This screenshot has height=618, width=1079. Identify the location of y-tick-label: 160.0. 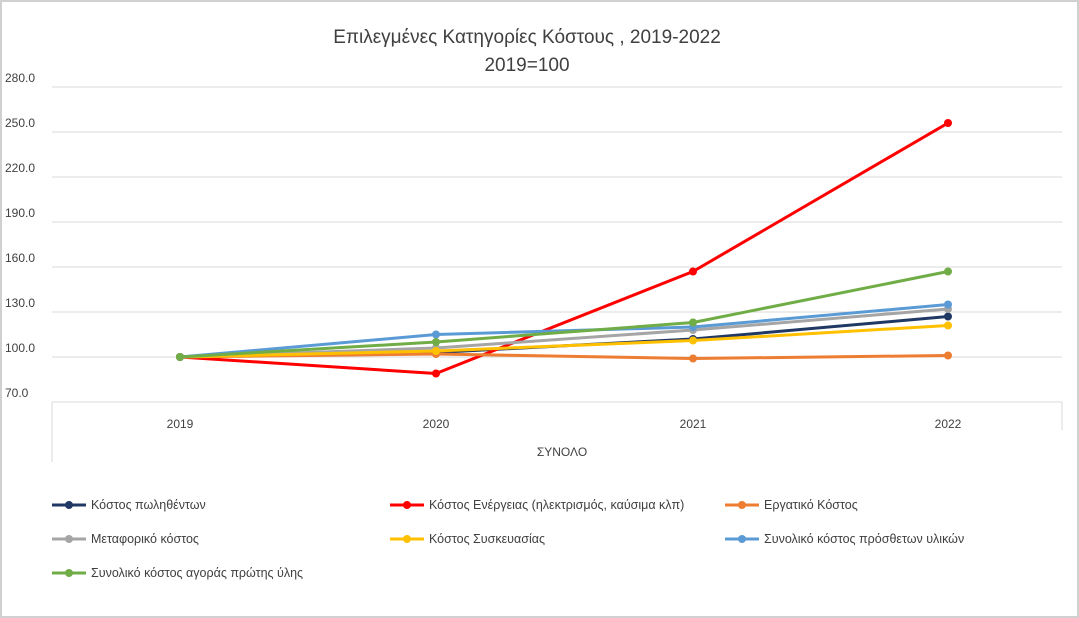
(20, 258).